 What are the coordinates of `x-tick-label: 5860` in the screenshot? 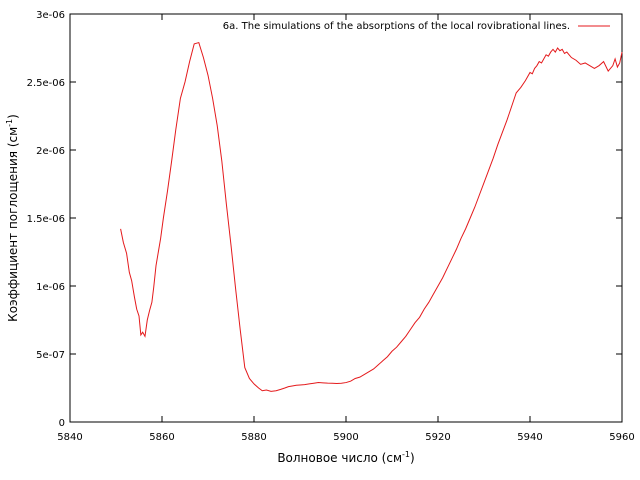 It's located at (161, 437).